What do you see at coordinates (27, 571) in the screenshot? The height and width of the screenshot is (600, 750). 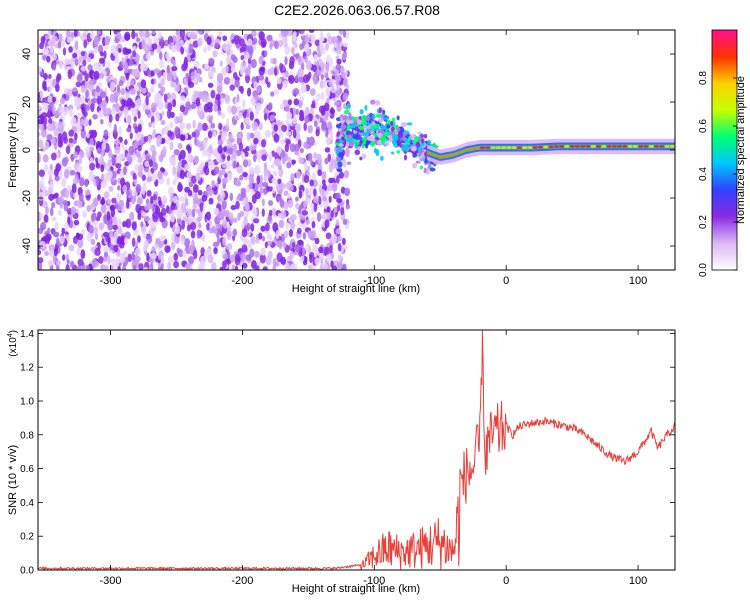 I see `snr-y-tick-label: 0.0` at bounding box center [27, 571].